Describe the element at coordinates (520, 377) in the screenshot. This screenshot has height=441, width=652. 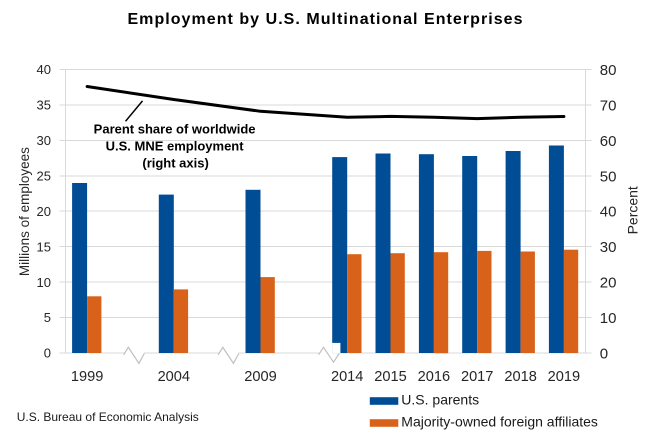
I see `svg-text: 2018` at that location.